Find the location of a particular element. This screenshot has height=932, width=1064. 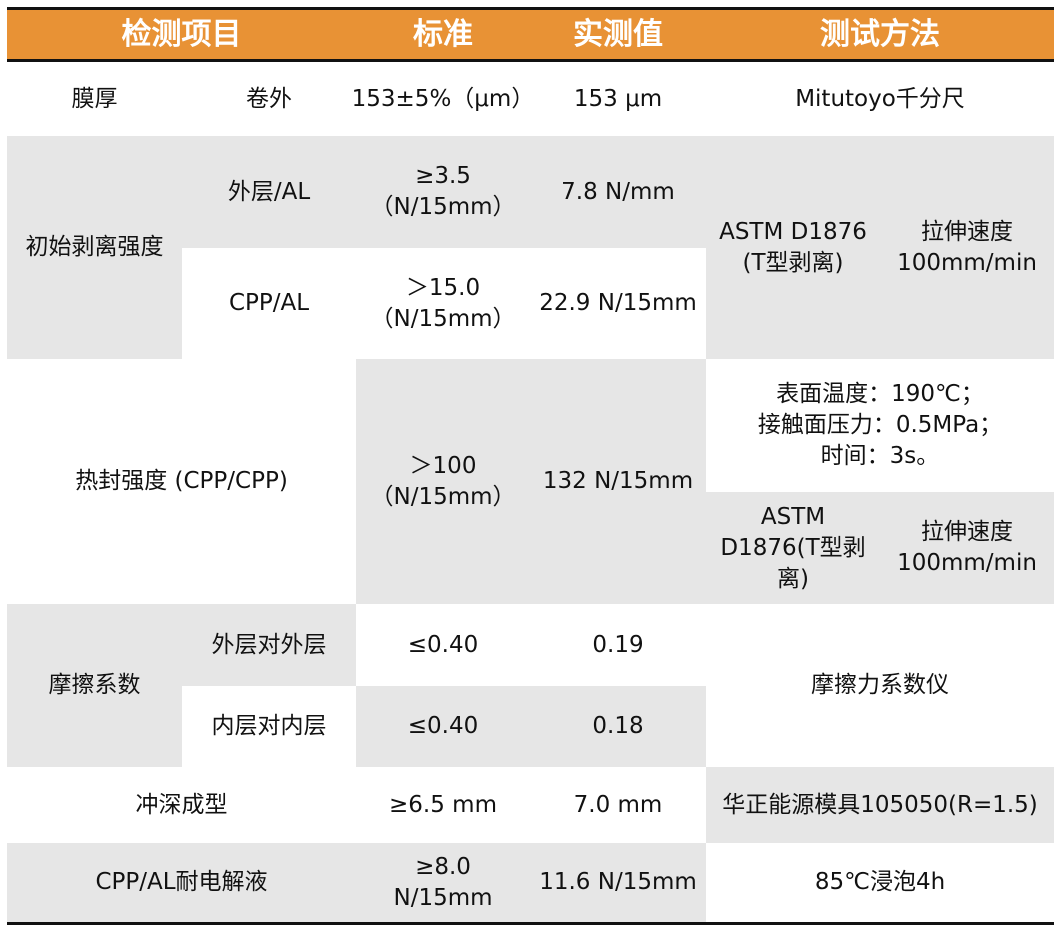

electrolyte-item: CPP/AL耐电解液 is located at coordinates (181, 882).